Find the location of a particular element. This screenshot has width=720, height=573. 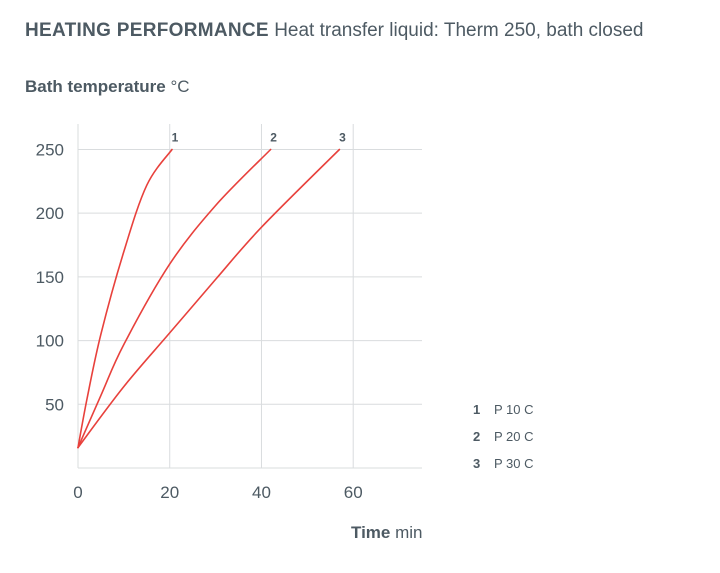

curve-label-3: 3 is located at coordinates (342, 137).